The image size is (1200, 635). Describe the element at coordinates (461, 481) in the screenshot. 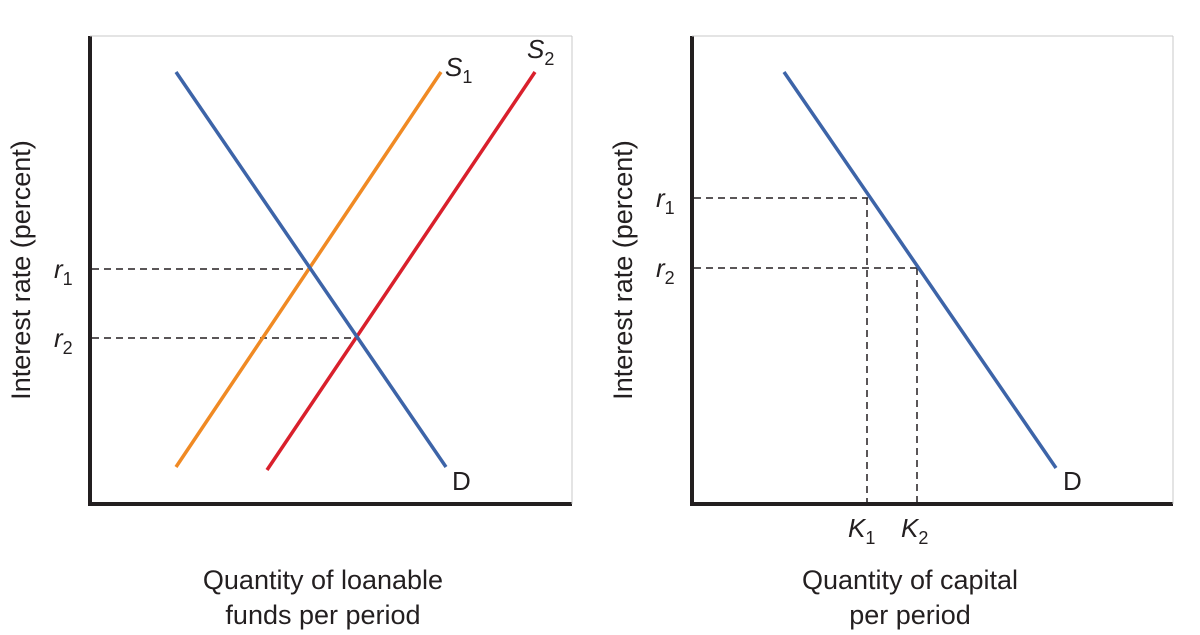

I see `left-demand-label: D` at that location.